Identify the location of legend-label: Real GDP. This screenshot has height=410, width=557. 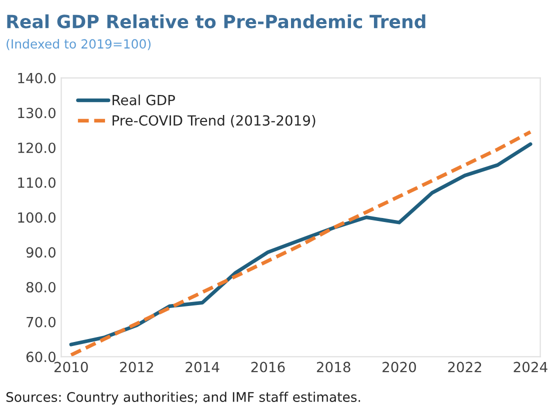
(143, 100).